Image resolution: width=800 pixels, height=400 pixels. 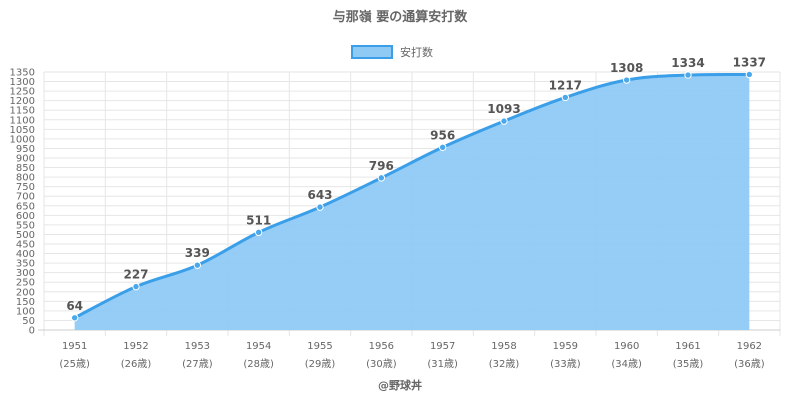 I want to click on data-label: 64, so click(x=74, y=306).